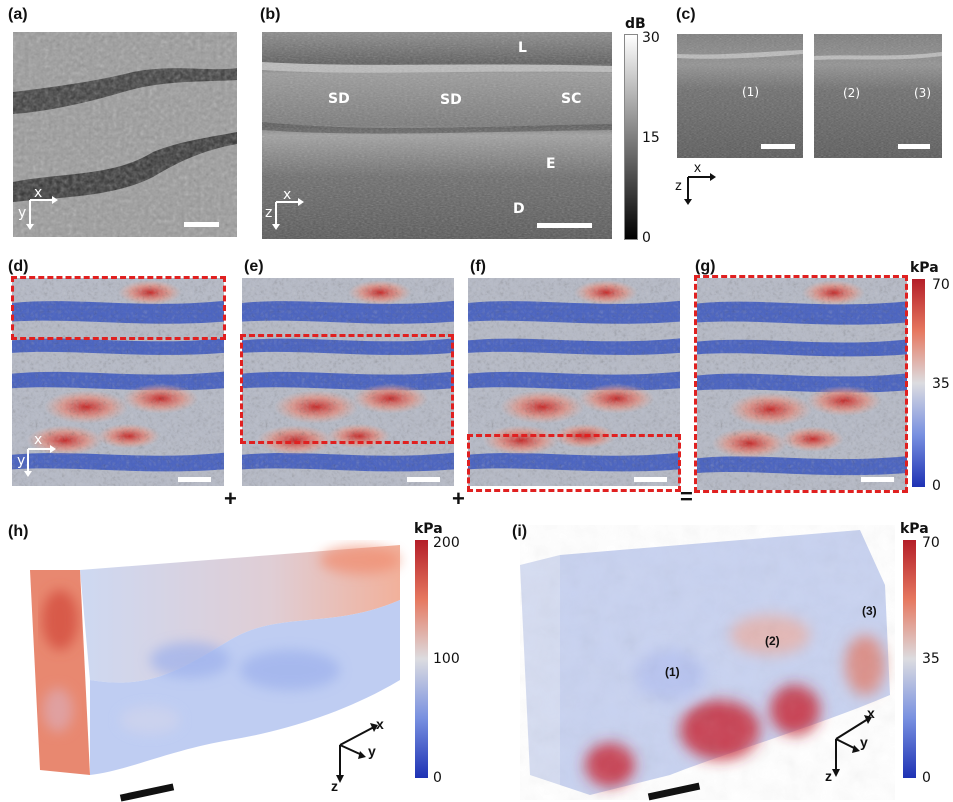 This screenshot has height=802, width=953. What do you see at coordinates (446, 543) in the screenshot?
I see `colorbar-h-max: 200` at bounding box center [446, 543].